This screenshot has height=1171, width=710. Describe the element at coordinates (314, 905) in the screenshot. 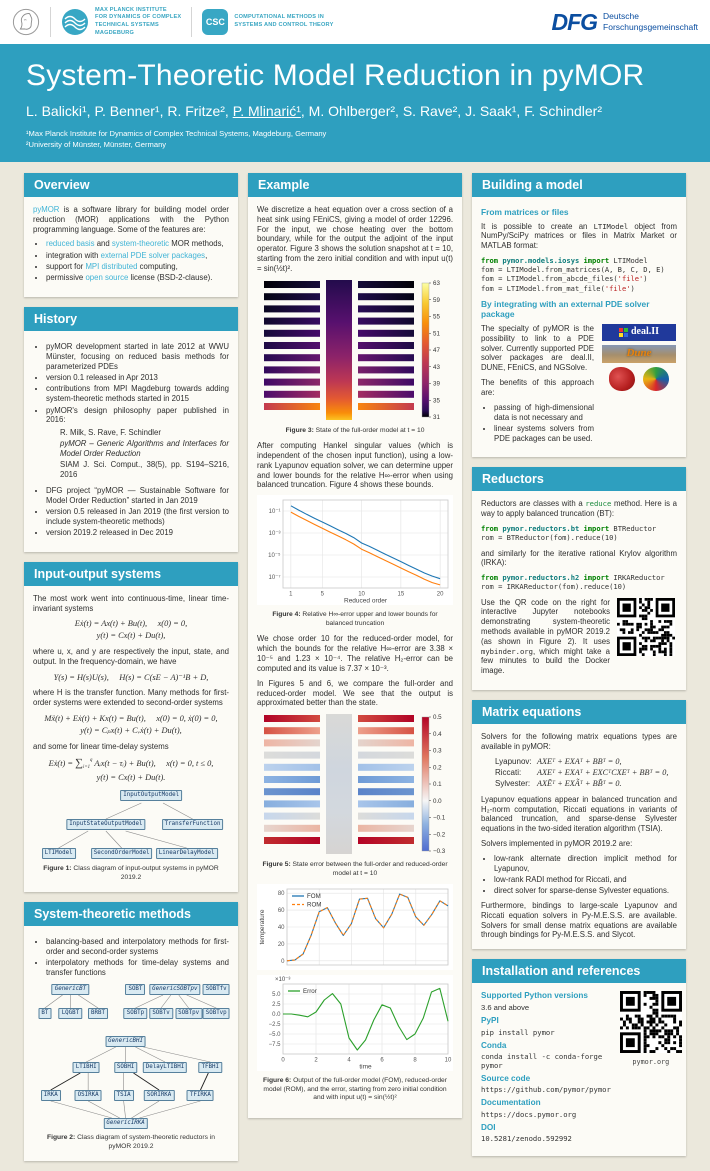

I see `svg-text: ROM` at that location.